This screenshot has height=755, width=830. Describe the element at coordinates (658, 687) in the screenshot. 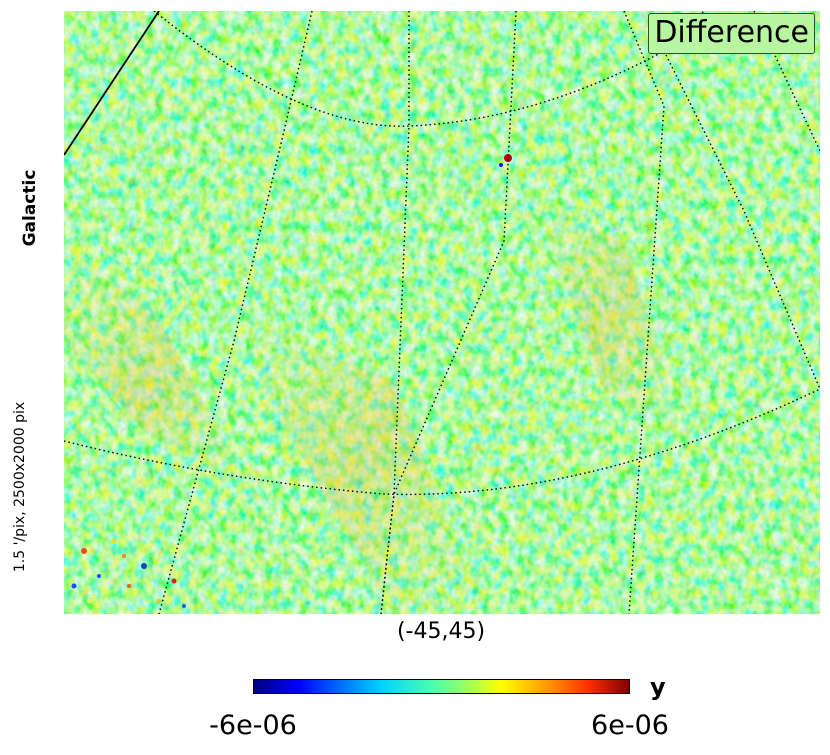

I see `colorbar-unit-label: y` at that location.